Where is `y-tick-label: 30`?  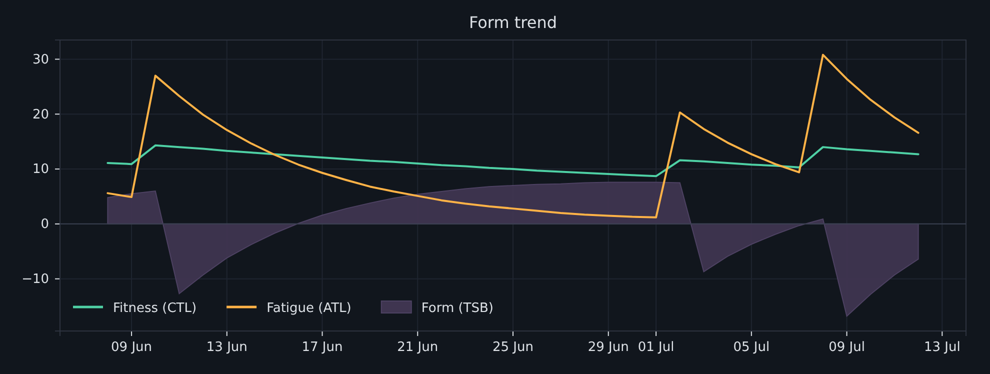 y-tick-label: 30 is located at coordinates (40, 60).